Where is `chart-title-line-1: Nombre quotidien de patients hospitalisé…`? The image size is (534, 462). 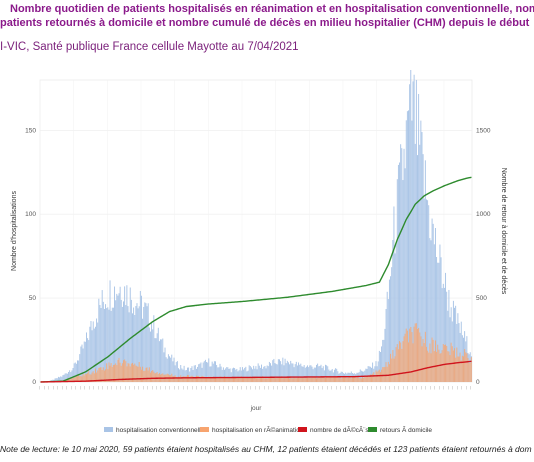 chart-title-line-1: Nombre quotidien de patients hospitalisé… is located at coordinates (272, 9).